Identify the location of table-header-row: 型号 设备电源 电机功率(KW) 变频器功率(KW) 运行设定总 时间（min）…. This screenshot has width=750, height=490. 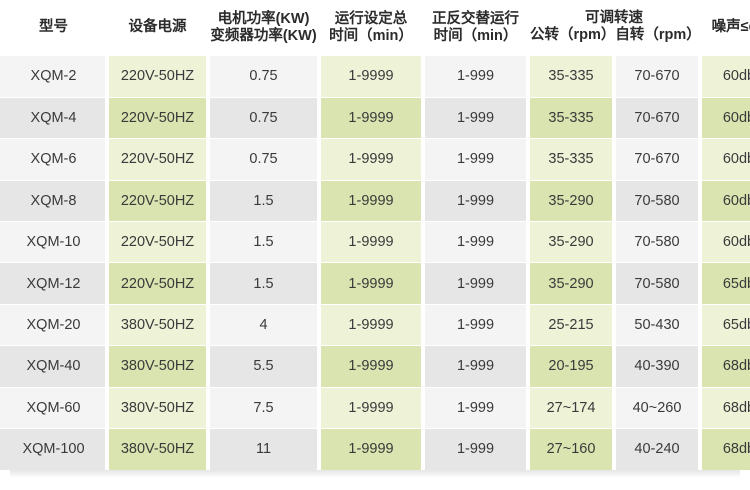
(375, 28).